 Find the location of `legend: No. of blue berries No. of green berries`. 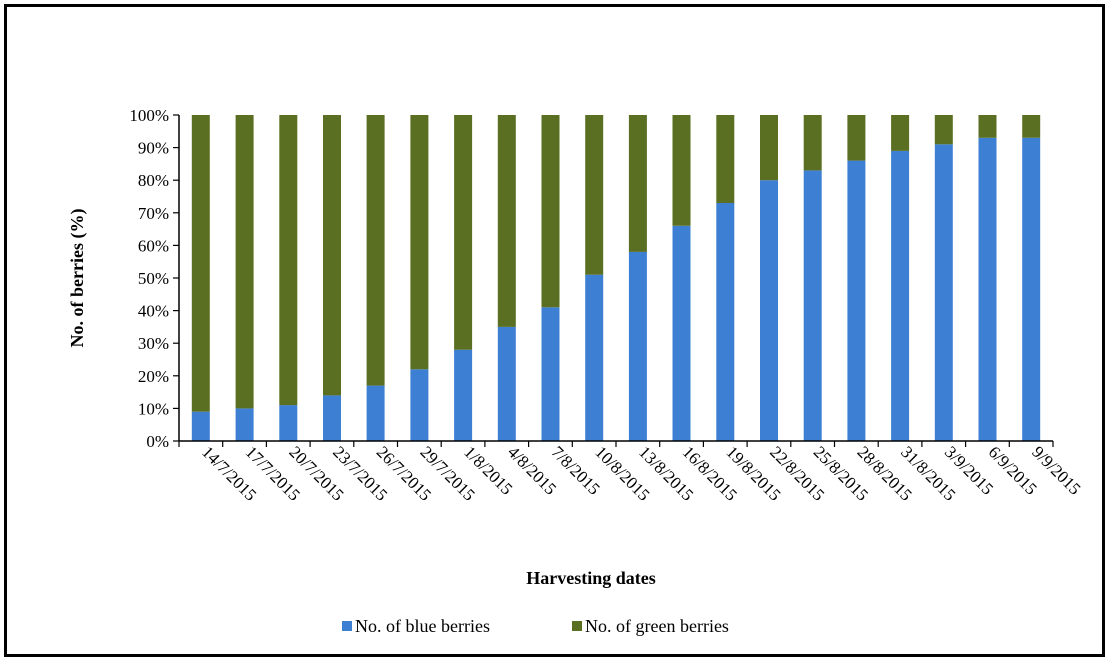

legend: No. of blue berries No. of green berries is located at coordinates (535, 626).